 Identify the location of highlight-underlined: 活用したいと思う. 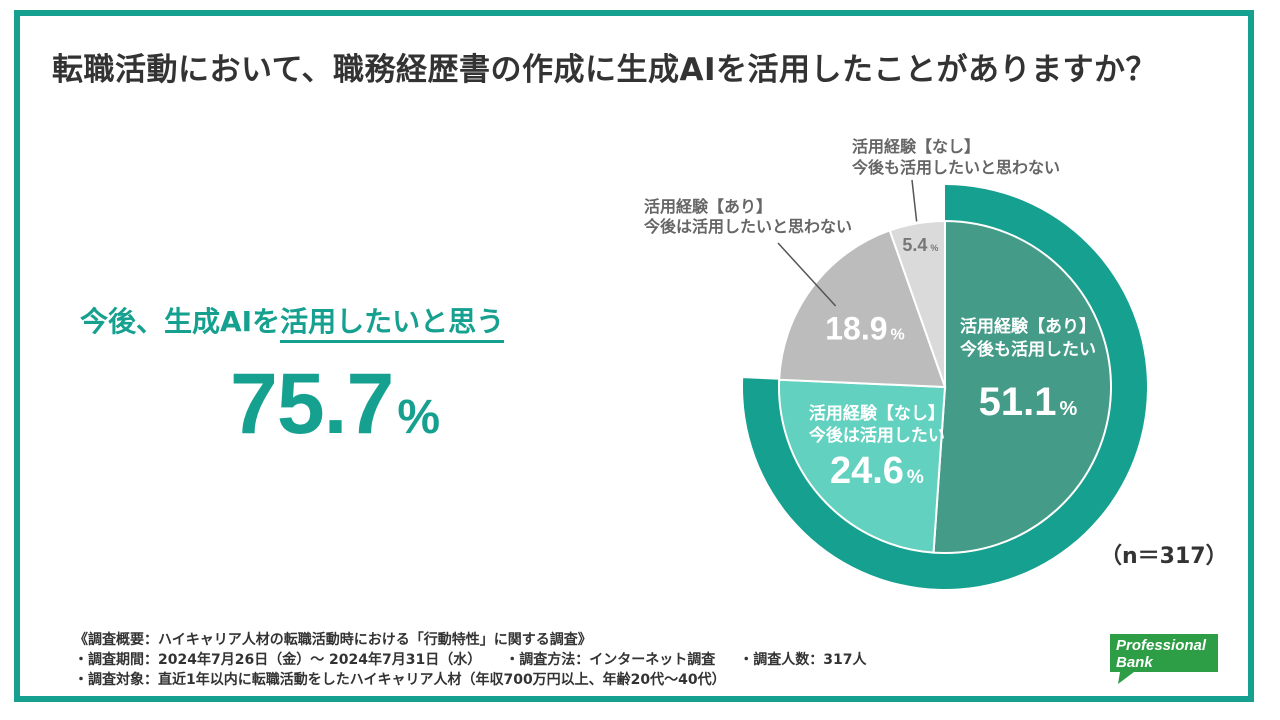
(392, 324).